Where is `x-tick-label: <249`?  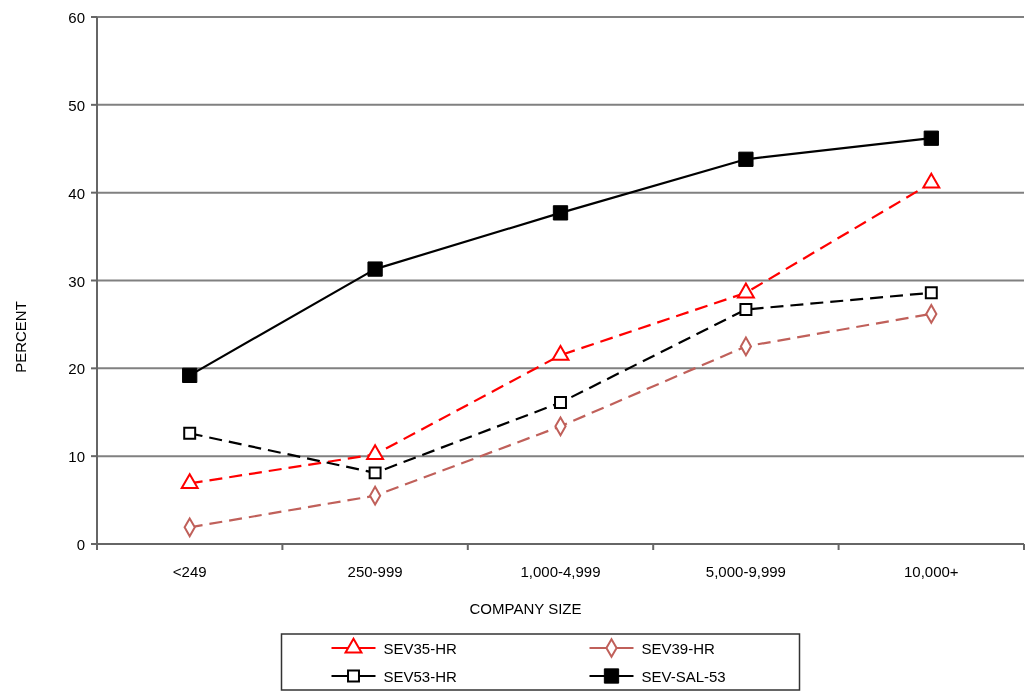 x-tick-label: <249 is located at coordinates (189, 571).